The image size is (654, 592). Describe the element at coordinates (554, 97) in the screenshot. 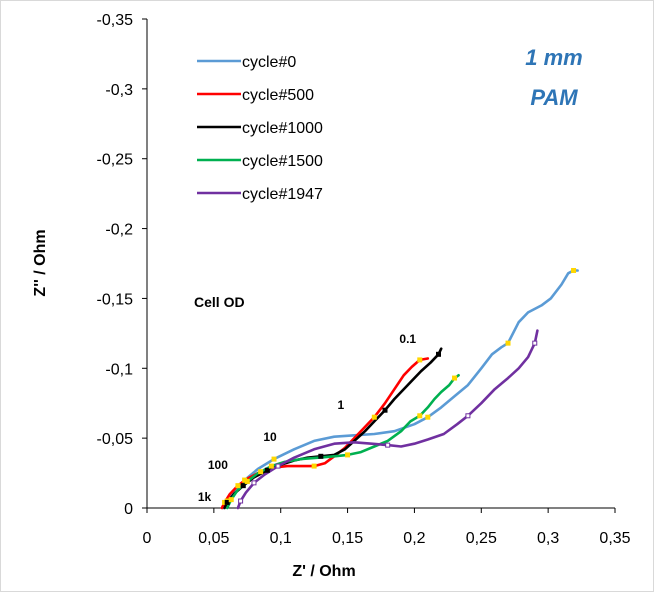

I see `corner-label-material: PAM` at that location.